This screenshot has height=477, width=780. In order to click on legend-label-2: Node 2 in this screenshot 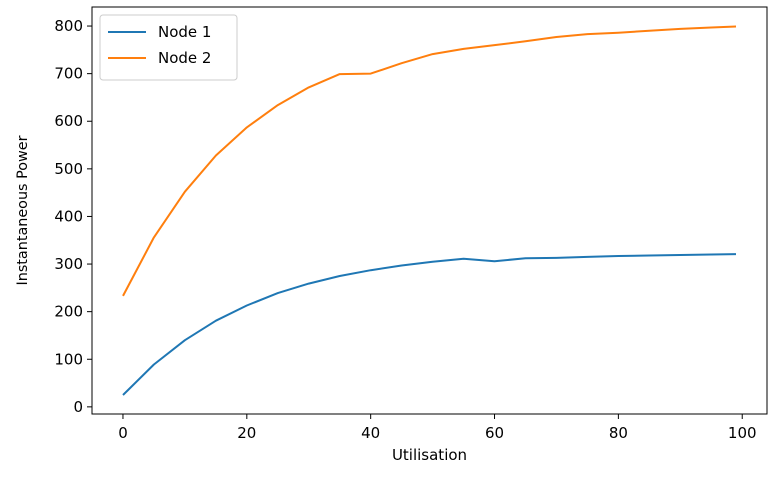, I will do `click(184, 58)`.